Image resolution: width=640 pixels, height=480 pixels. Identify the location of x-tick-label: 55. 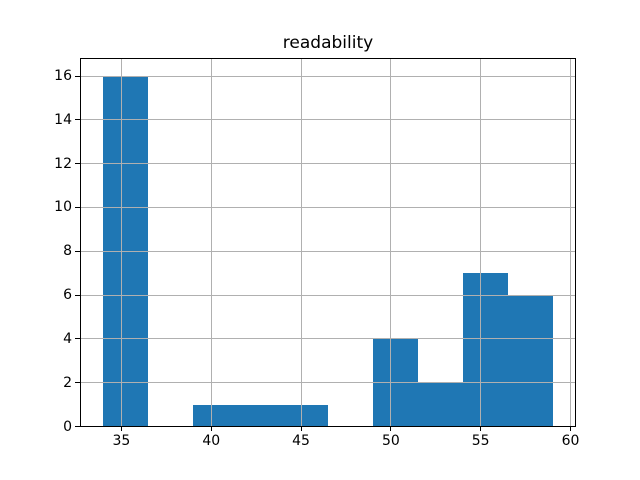
(480, 441).